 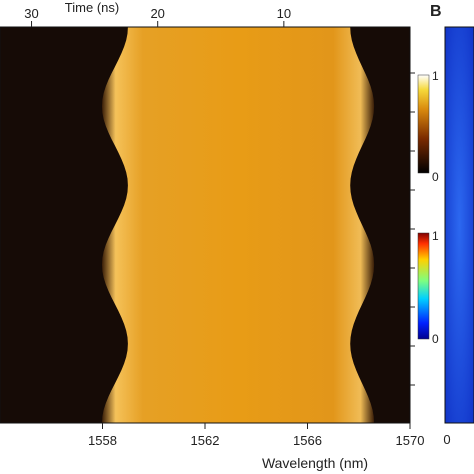 I want to click on time-tick-label: 20, so click(x=157, y=13).